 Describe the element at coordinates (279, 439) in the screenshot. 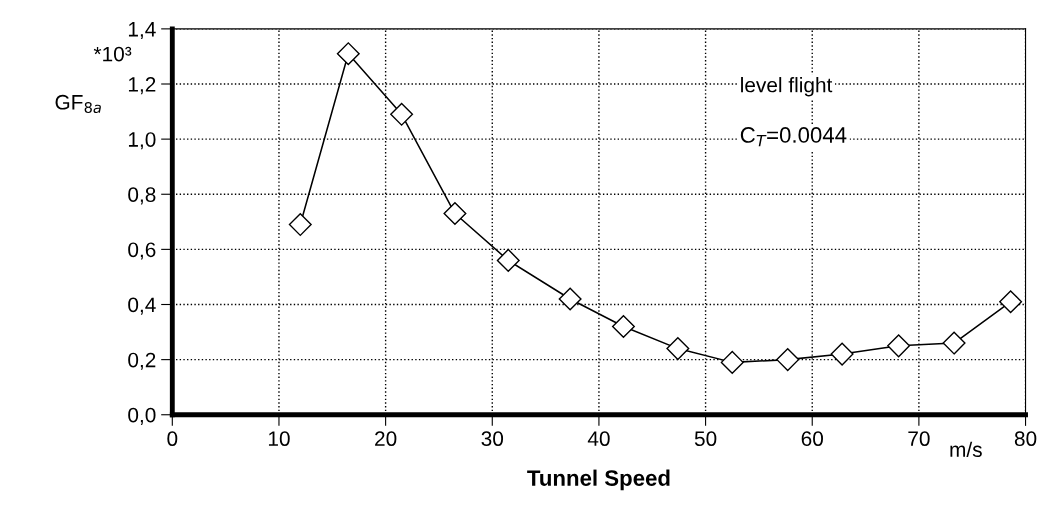

I see `x-tick-label: 10` at that location.